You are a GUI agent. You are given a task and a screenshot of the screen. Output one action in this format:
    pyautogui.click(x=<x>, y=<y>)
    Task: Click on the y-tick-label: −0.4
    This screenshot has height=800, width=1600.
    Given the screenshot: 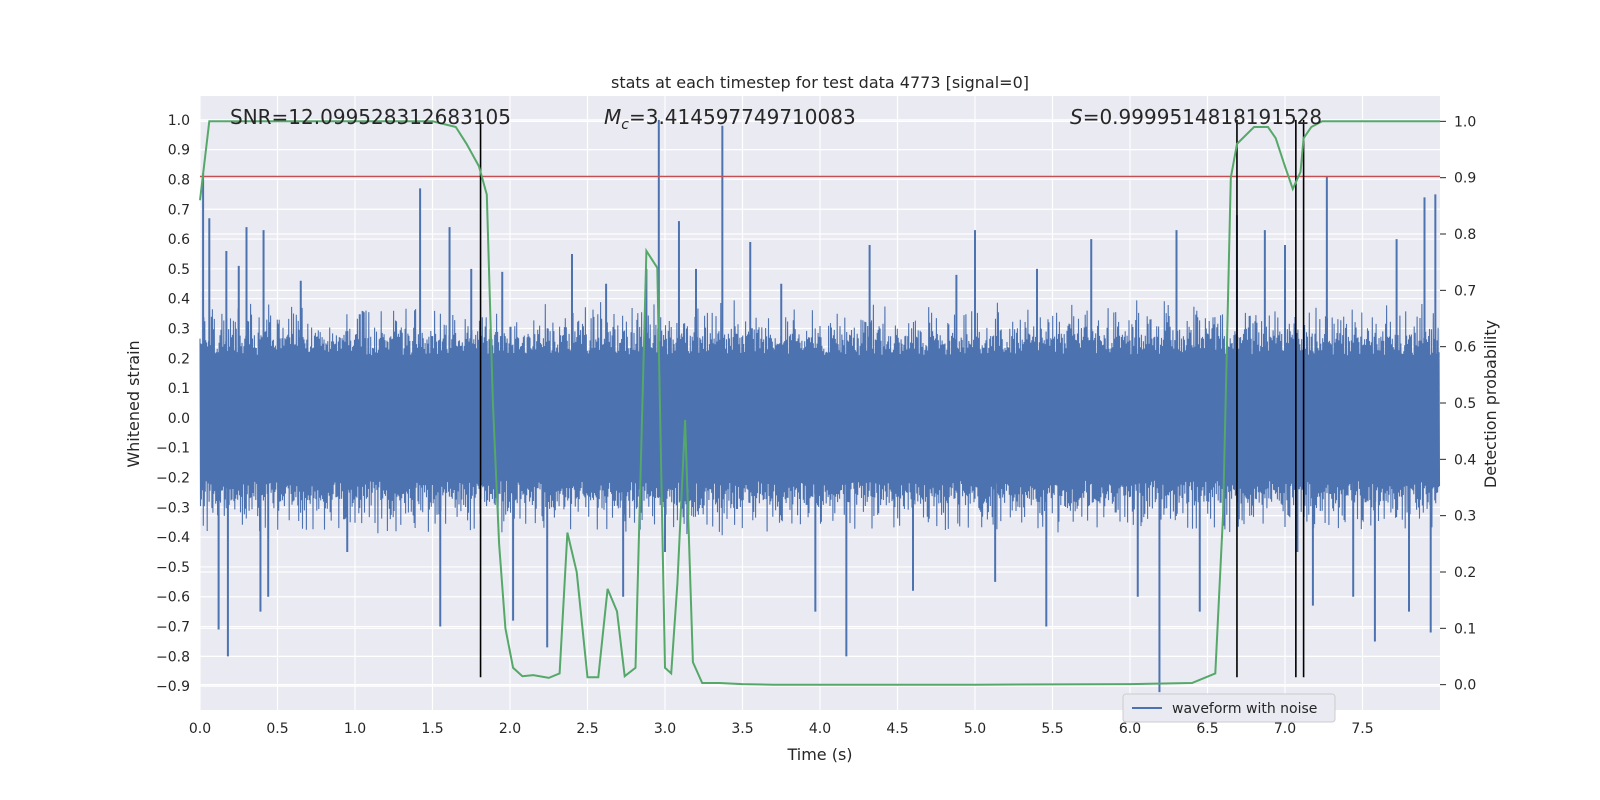 What is the action you would take?
    pyautogui.click(x=173, y=538)
    